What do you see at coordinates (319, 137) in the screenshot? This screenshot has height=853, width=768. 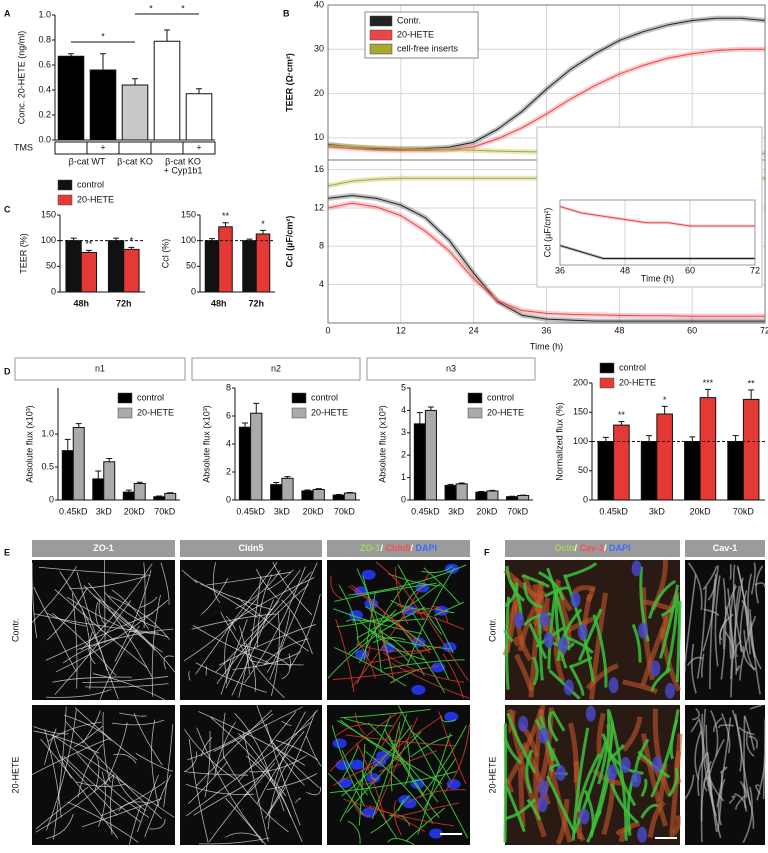 I see `y-tick-label: 10` at bounding box center [319, 137].